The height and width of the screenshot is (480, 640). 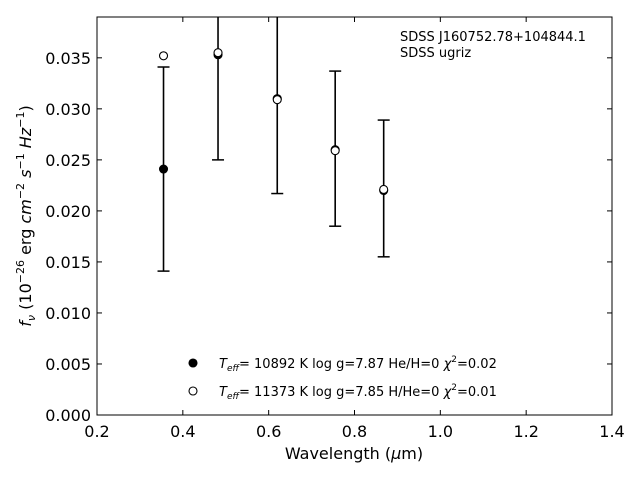 What do you see at coordinates (525, 431) in the screenshot?
I see `x-tick-label: 1.2` at bounding box center [525, 431].